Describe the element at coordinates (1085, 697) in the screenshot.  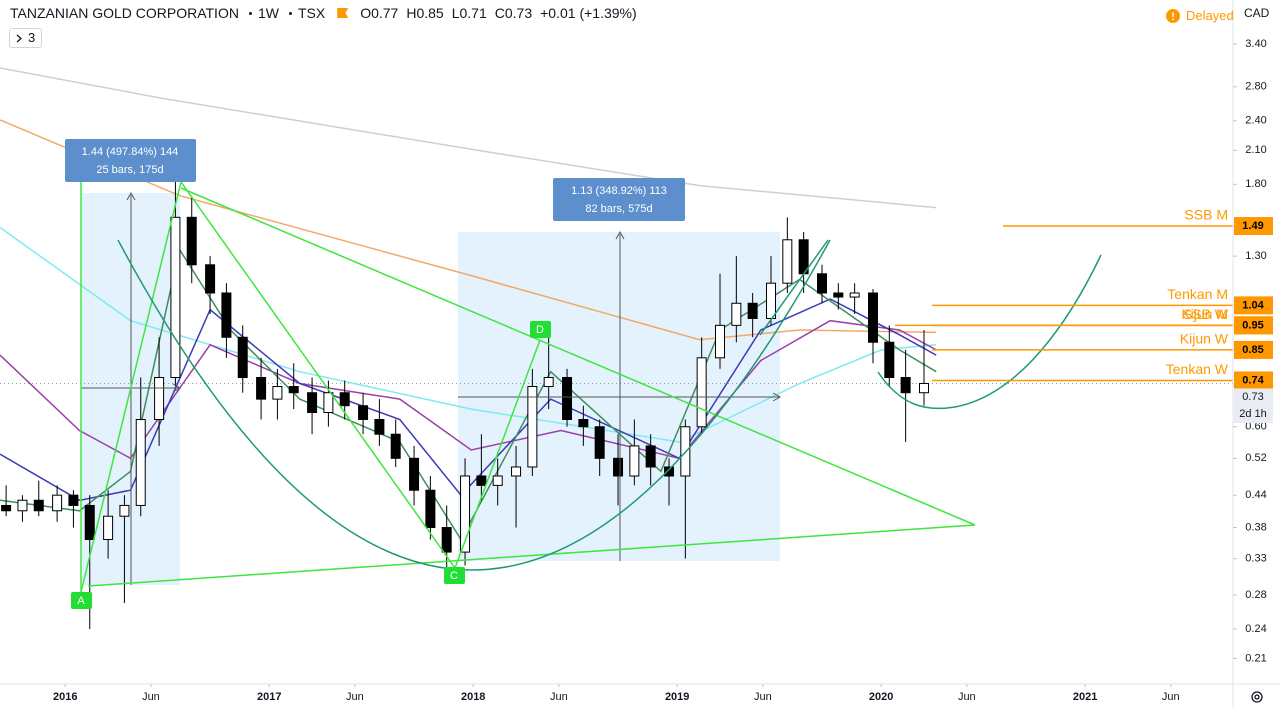
I see `x-tick-label: 2021` at that location.